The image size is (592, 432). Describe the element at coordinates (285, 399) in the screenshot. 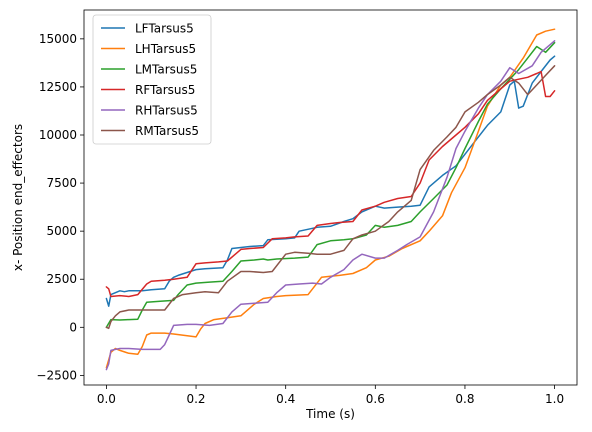

I see `x-tick-label: 0.4` at that location.